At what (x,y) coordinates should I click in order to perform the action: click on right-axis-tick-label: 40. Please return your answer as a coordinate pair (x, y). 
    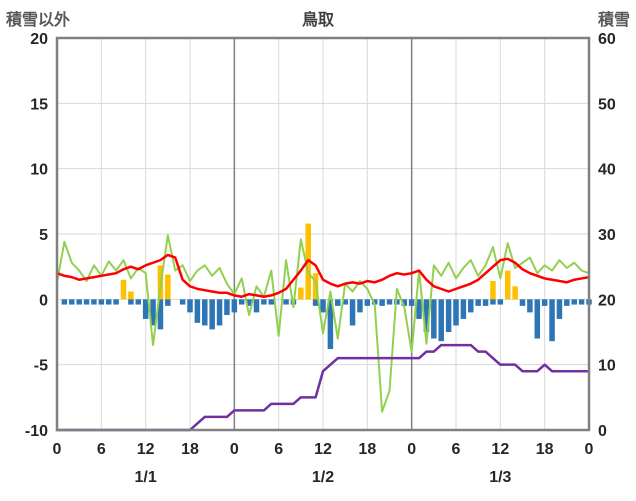
    Looking at the image, I should click on (607, 170).